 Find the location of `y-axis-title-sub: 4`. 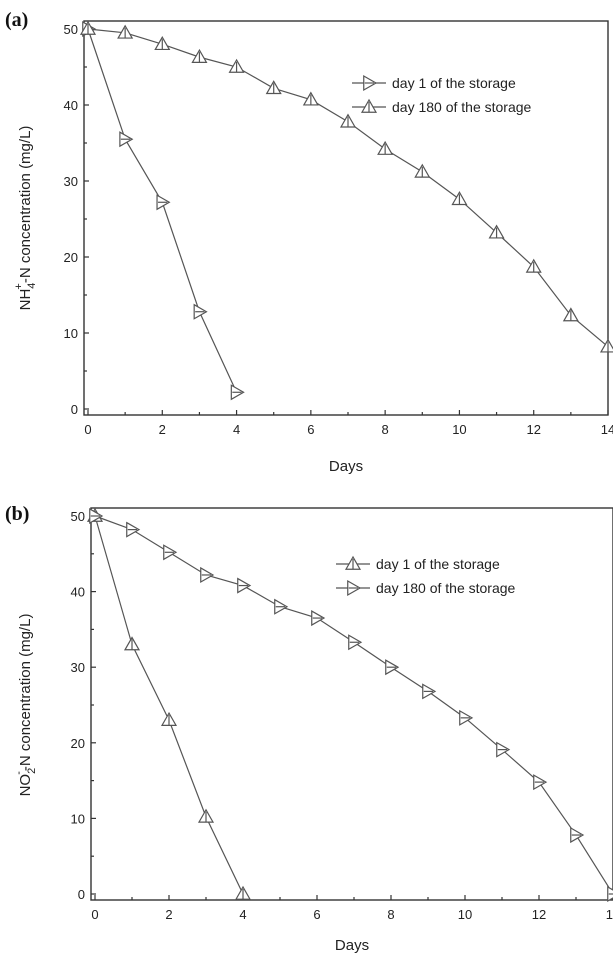

y-axis-title-sub: 4 is located at coordinates (32, 286).